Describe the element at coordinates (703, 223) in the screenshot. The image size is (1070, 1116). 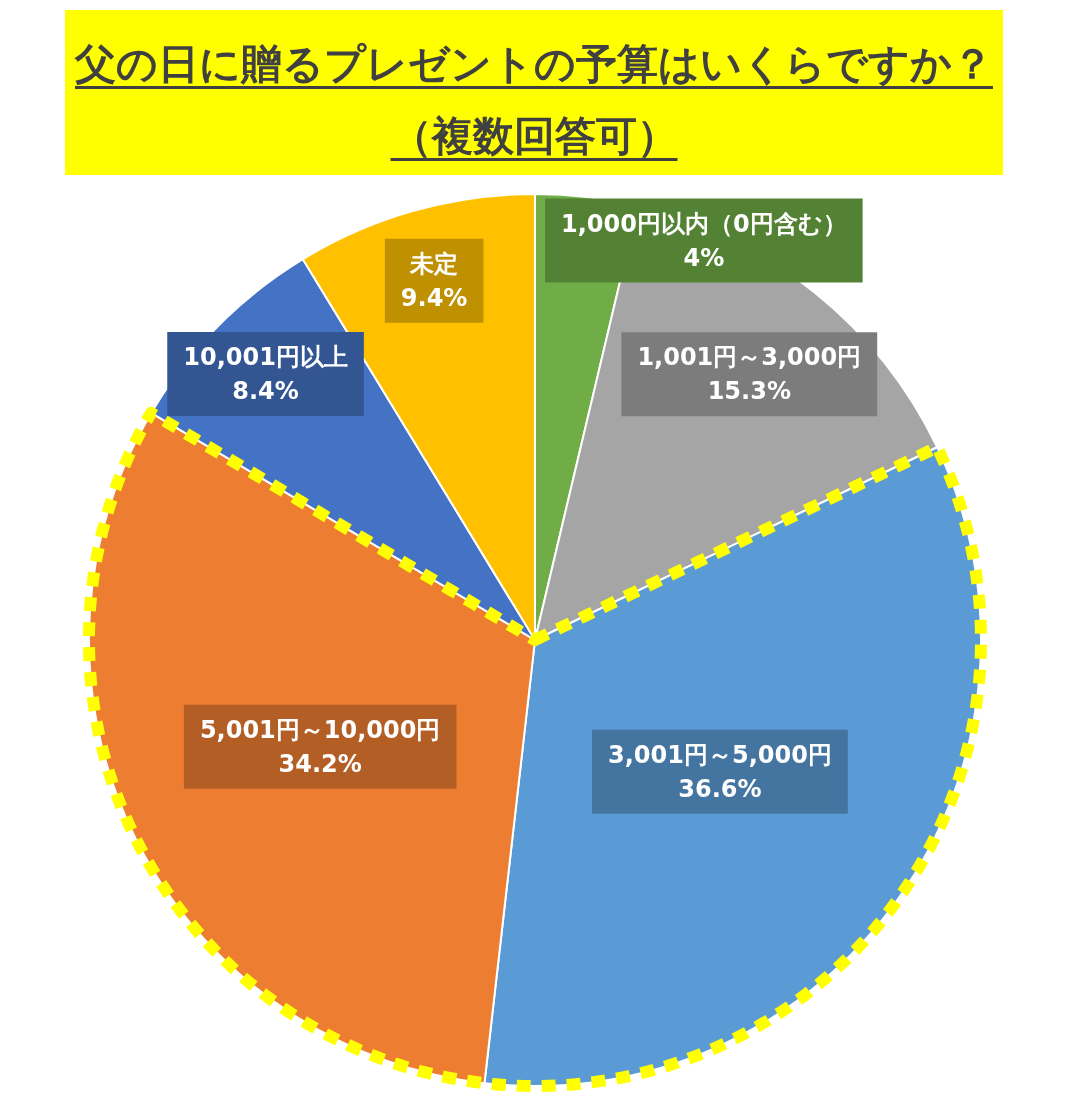
I see `slice-label: 1,000円以内（0円含む）` at that location.